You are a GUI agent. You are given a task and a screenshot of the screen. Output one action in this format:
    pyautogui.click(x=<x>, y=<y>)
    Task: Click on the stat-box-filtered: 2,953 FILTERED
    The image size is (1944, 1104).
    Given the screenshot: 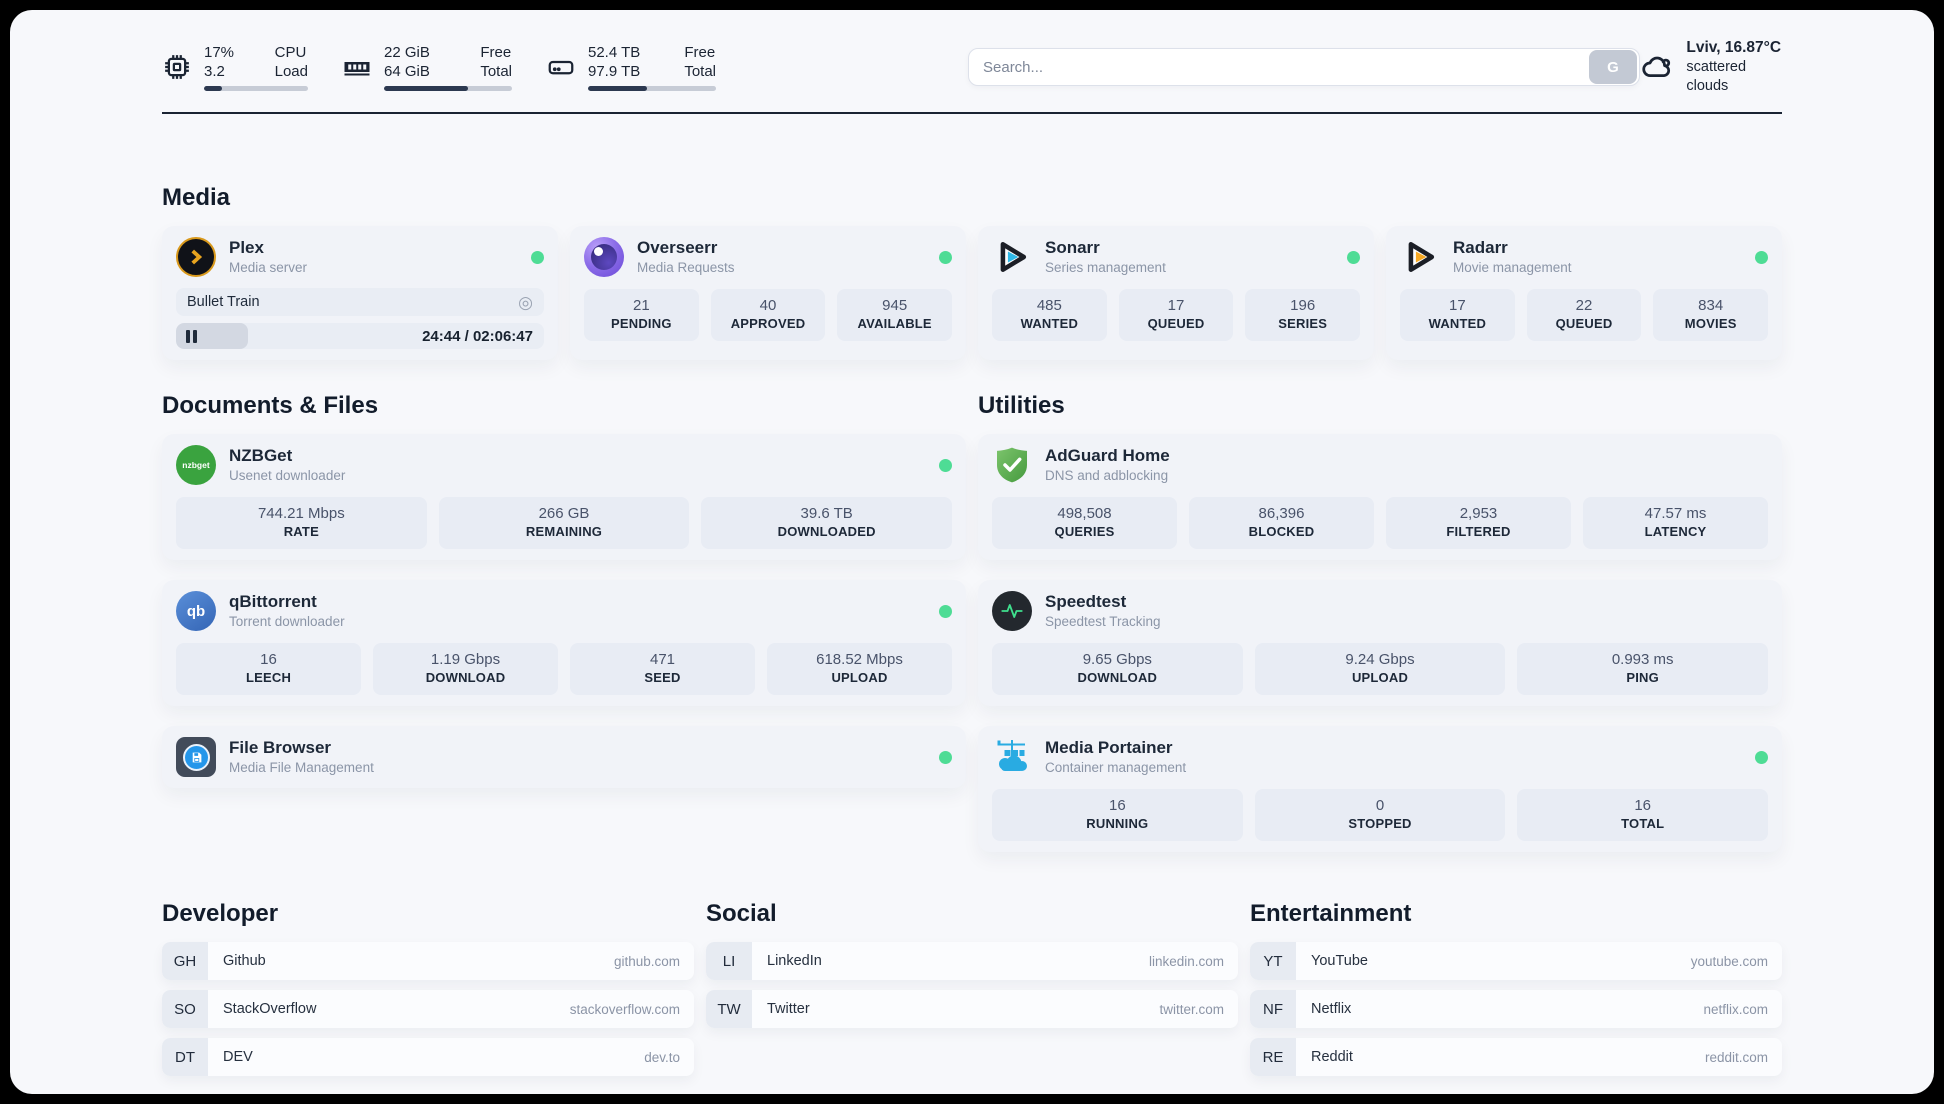 What is the action you would take?
    pyautogui.click(x=1478, y=523)
    